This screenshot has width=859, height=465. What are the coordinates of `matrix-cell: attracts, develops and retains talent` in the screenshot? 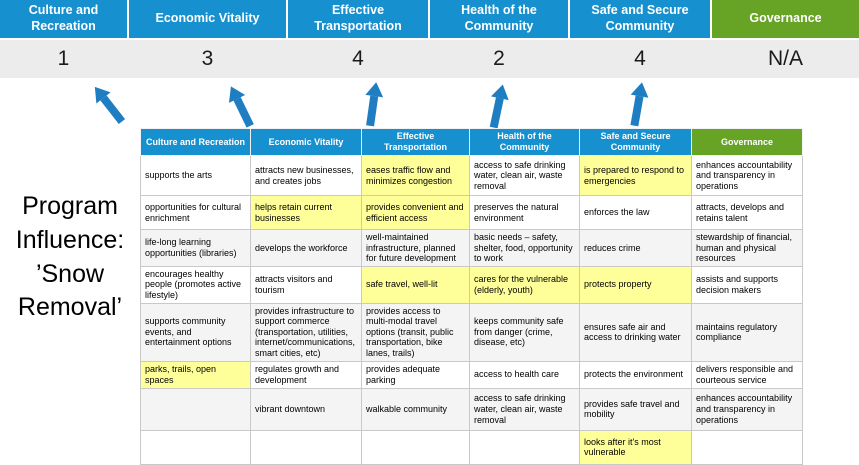 It's located at (747, 212).